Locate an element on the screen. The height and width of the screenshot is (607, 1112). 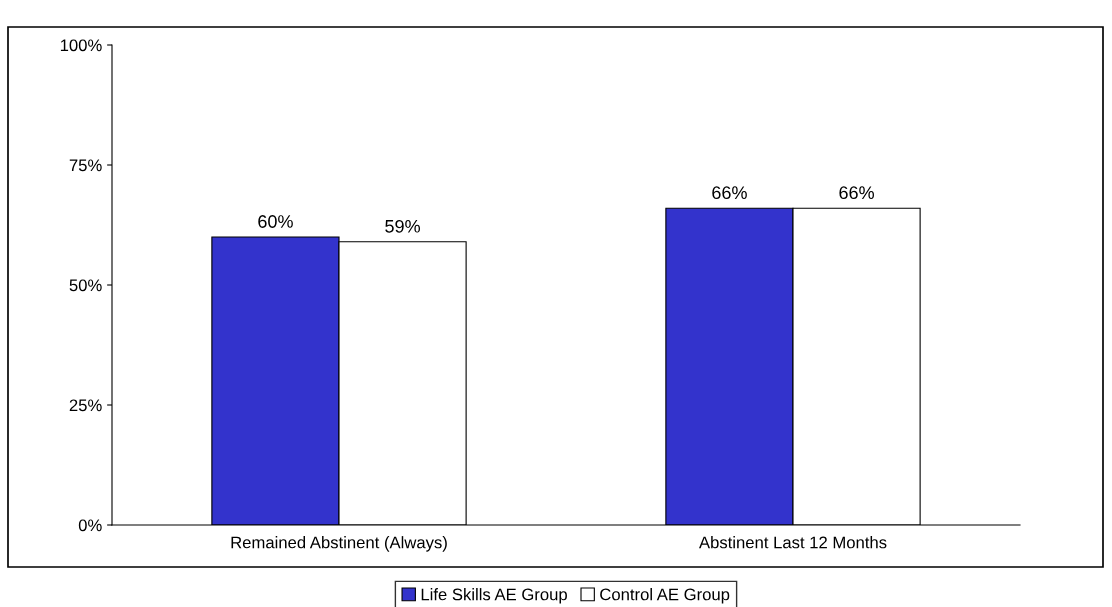
legend-label: Control AE Group is located at coordinates (665, 596).